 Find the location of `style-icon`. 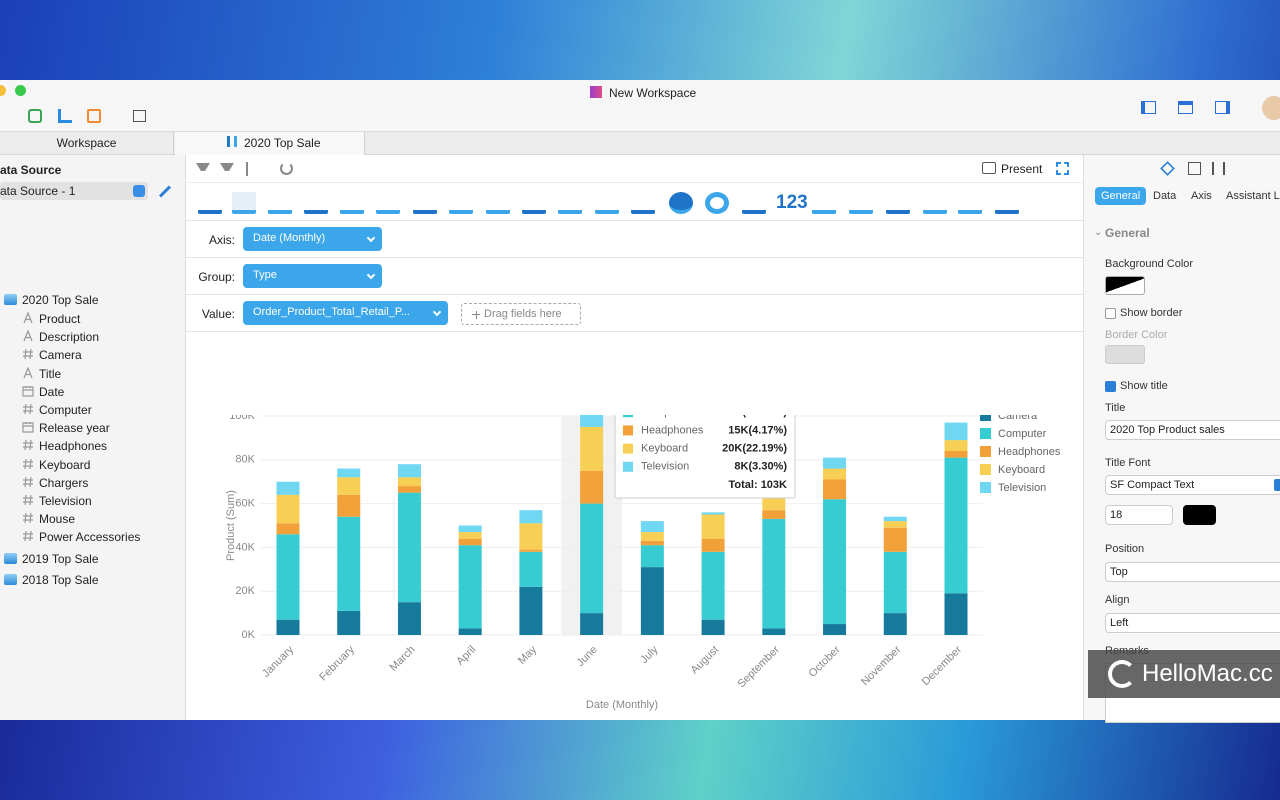

style-icon is located at coordinates (1167, 168).